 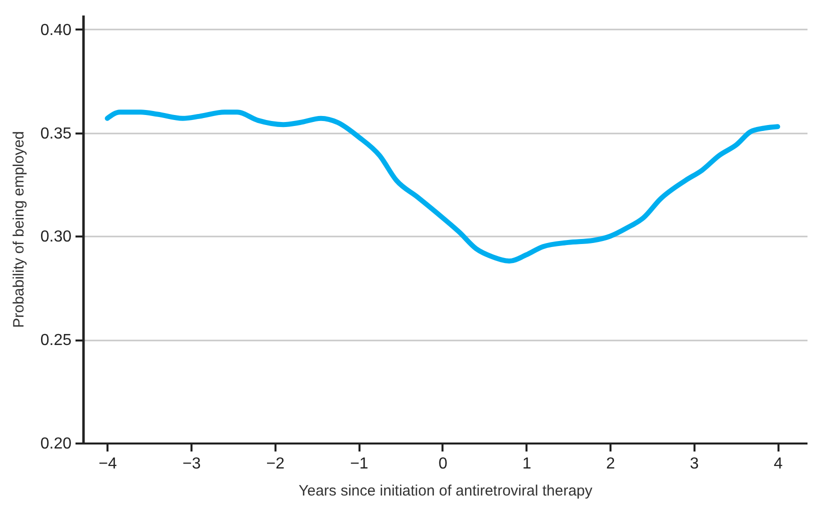 What do you see at coordinates (19, 229) in the screenshot?
I see `y-axis-title: Probability of being employed` at bounding box center [19, 229].